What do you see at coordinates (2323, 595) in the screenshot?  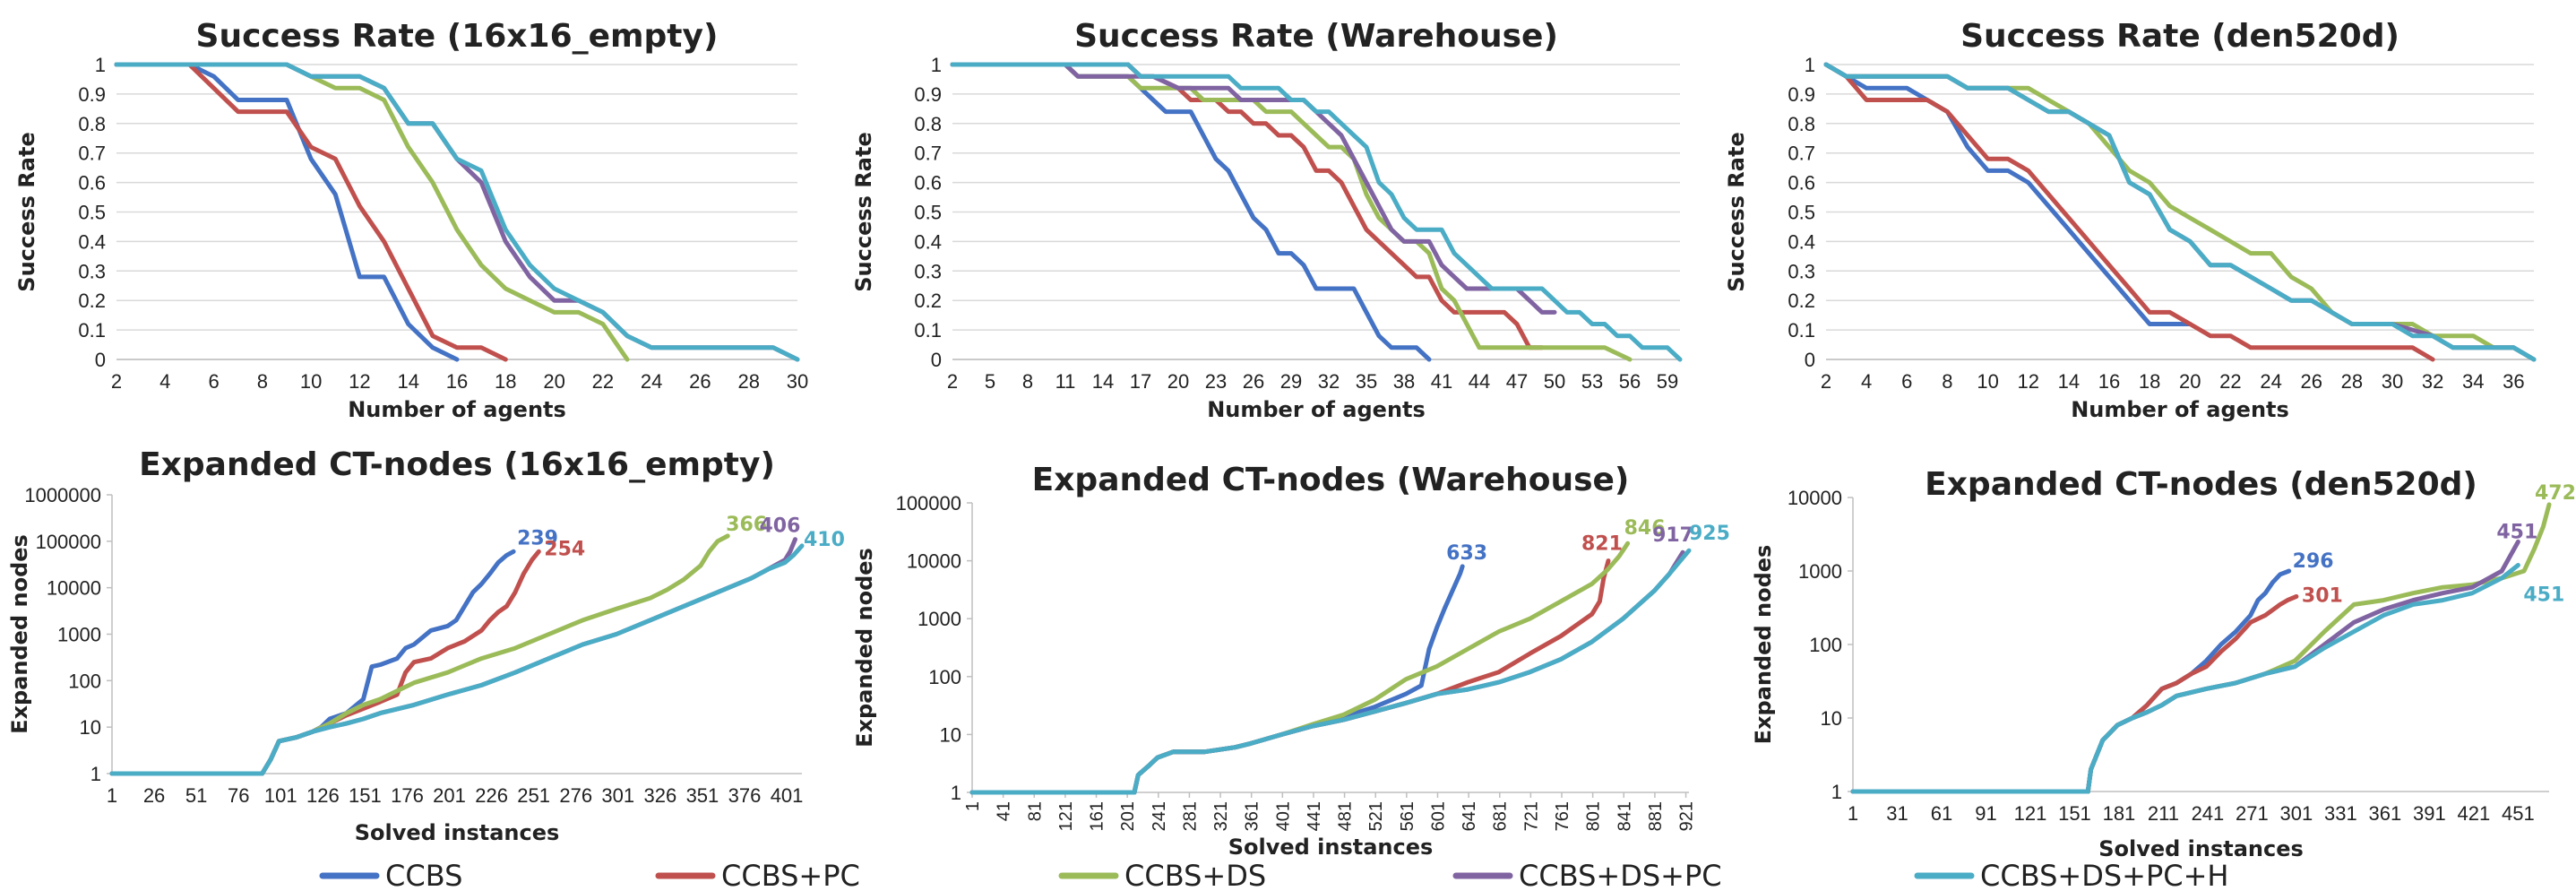 I see `end-value-label: 301` at bounding box center [2323, 595].